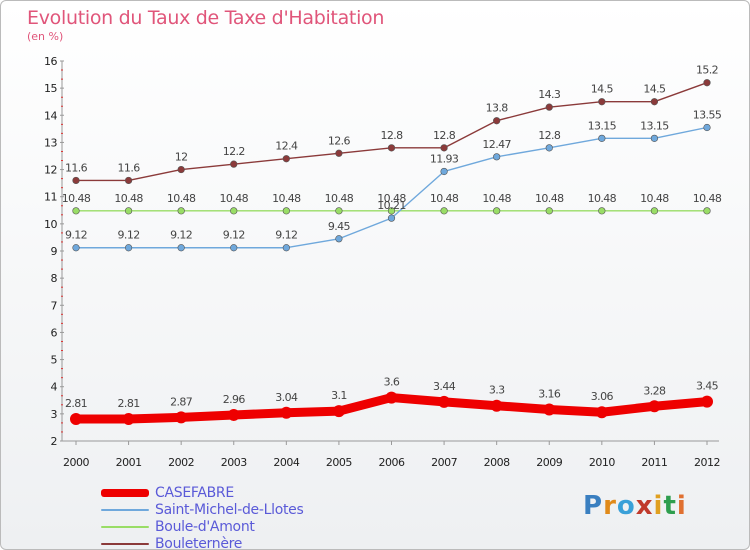 The image size is (750, 550). What do you see at coordinates (50, 170) in the screenshot?
I see `y-tick-label: 12` at bounding box center [50, 170].